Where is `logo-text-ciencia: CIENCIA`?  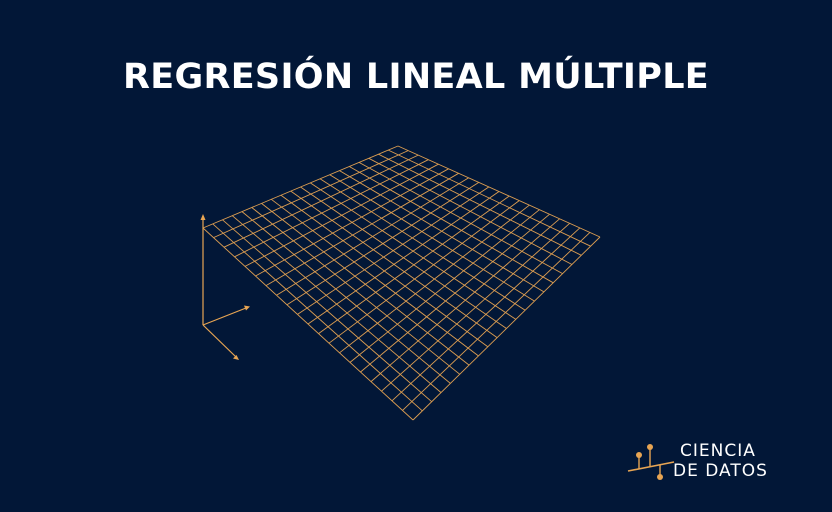 logo-text-ciencia: CIENCIA is located at coordinates (718, 451).